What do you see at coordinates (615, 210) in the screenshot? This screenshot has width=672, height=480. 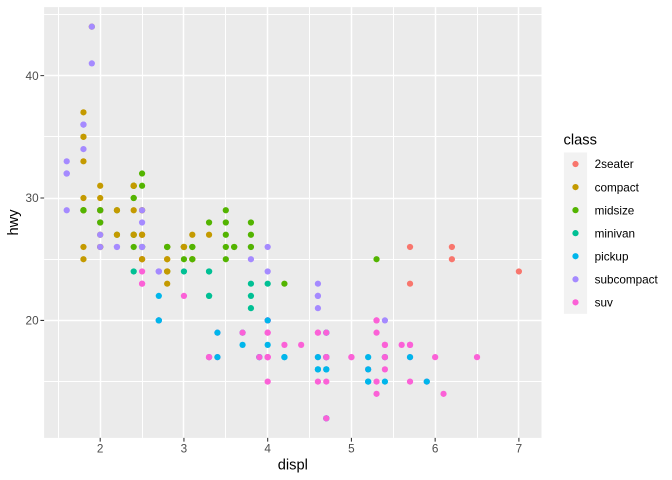 I see `svg-text: midsize` at bounding box center [615, 210].